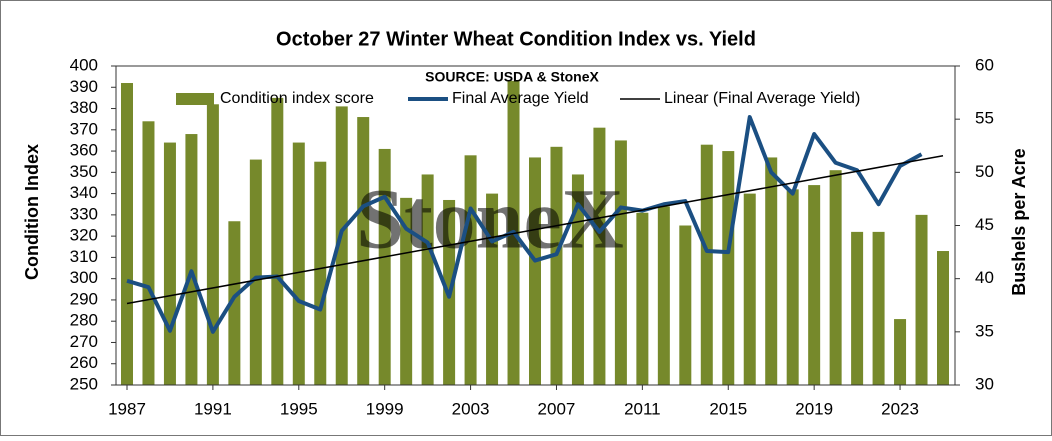 The height and width of the screenshot is (441, 1052). Describe the element at coordinates (984, 171) in the screenshot. I see `y2-tick-label: 50` at that location.